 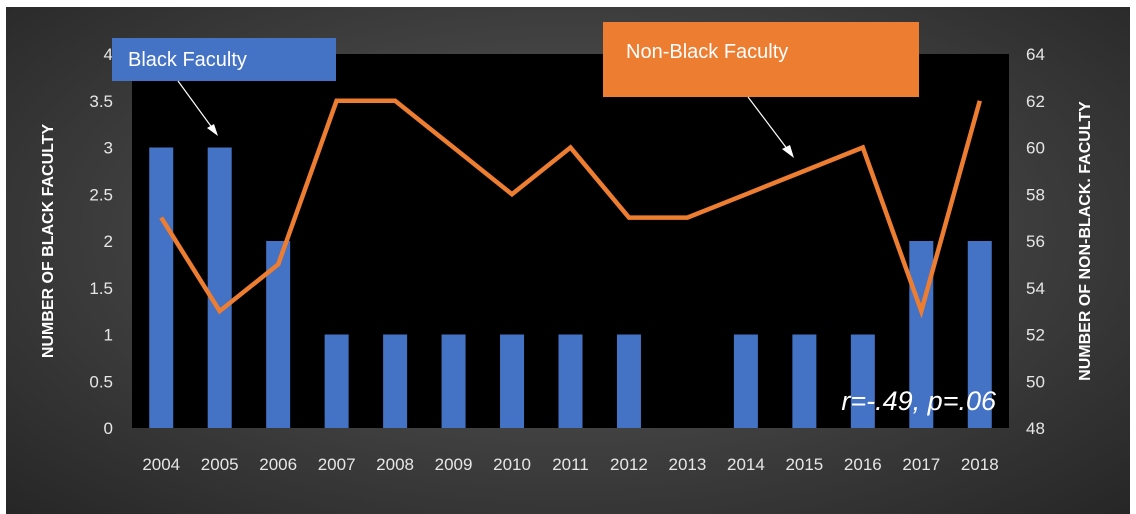 What do you see at coordinates (862, 381) in the screenshot?
I see `bar-2016` at bounding box center [862, 381].